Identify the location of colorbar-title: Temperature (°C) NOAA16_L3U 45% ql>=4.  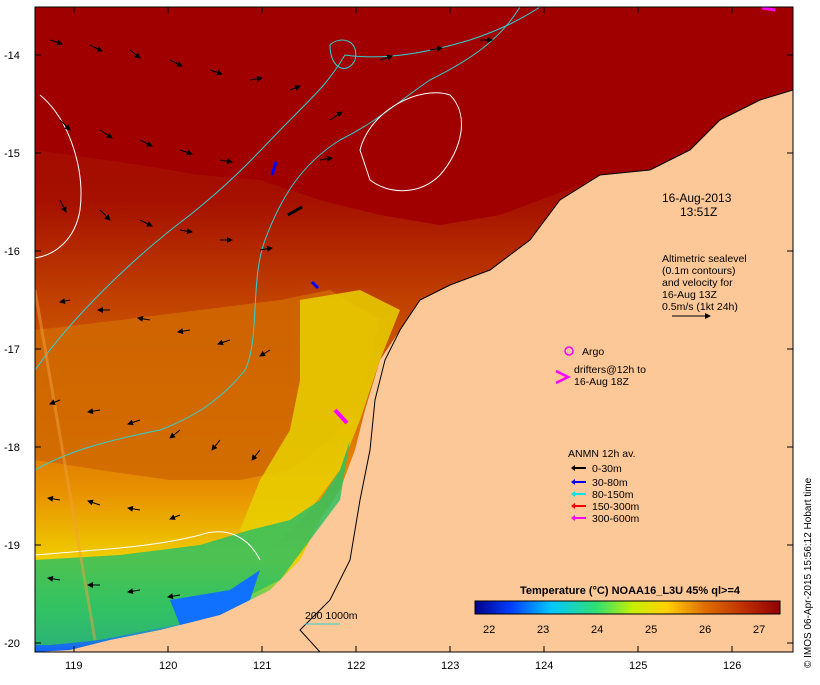
(630, 591).